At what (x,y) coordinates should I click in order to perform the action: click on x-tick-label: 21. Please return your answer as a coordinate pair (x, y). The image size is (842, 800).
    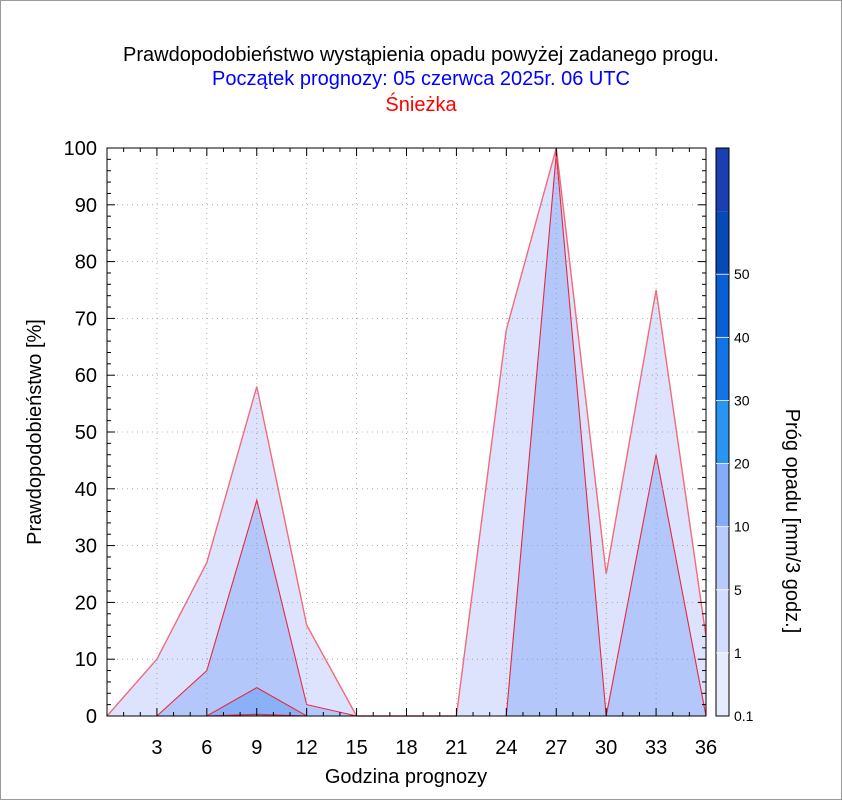
    Looking at the image, I should click on (456, 748).